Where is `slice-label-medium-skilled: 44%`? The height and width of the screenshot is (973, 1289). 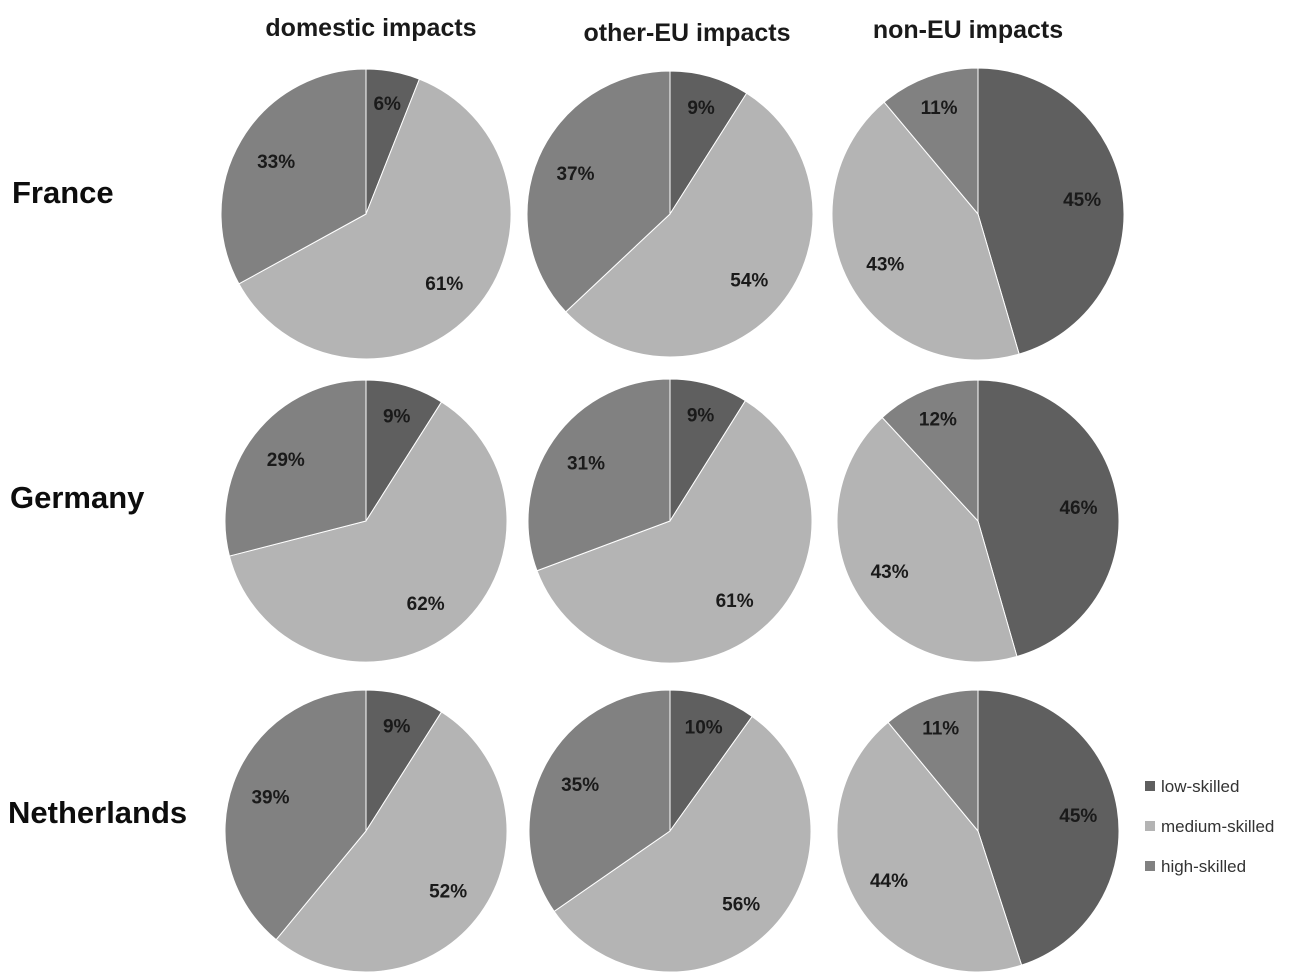 slice-label-medium-skilled: 44% is located at coordinates (889, 881).